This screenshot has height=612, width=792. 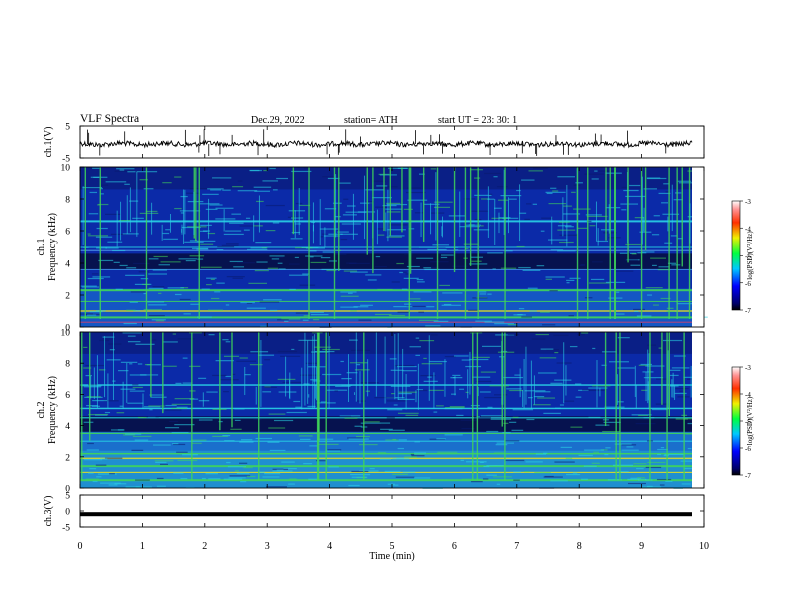 I want to click on ch2-ytick-label: 8, so click(x=67, y=365).